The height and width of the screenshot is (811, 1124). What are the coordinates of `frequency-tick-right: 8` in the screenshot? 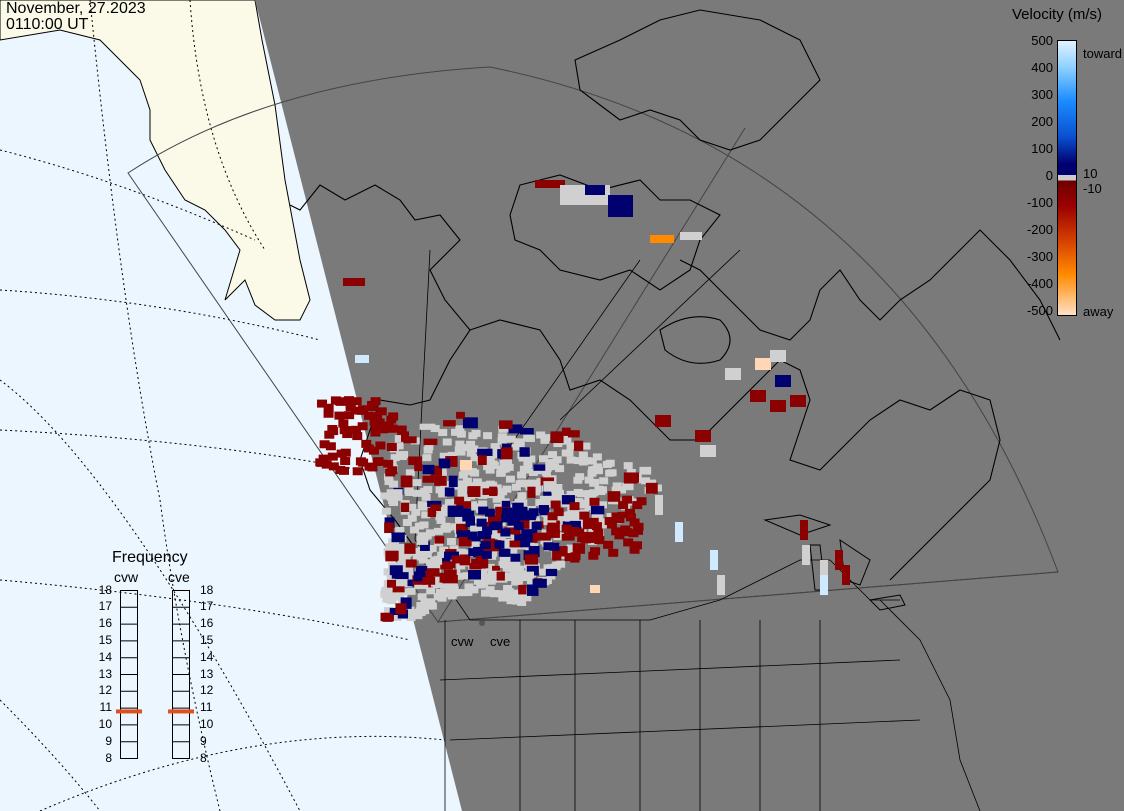 It's located at (203, 757).